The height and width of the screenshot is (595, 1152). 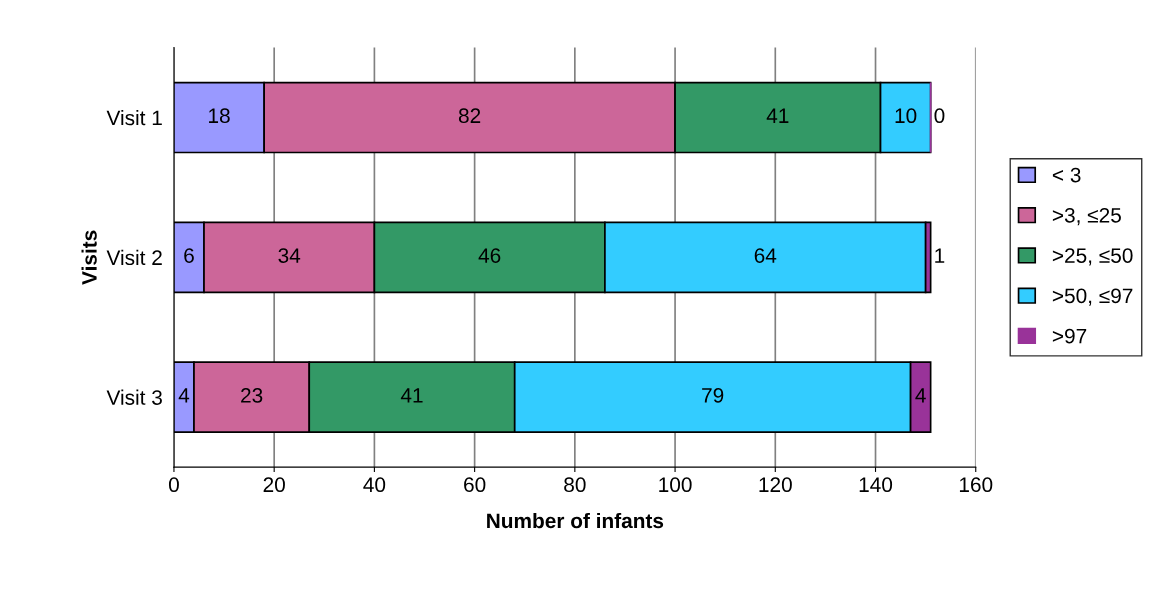 I want to click on x-tick-label: 40, so click(x=374, y=485).